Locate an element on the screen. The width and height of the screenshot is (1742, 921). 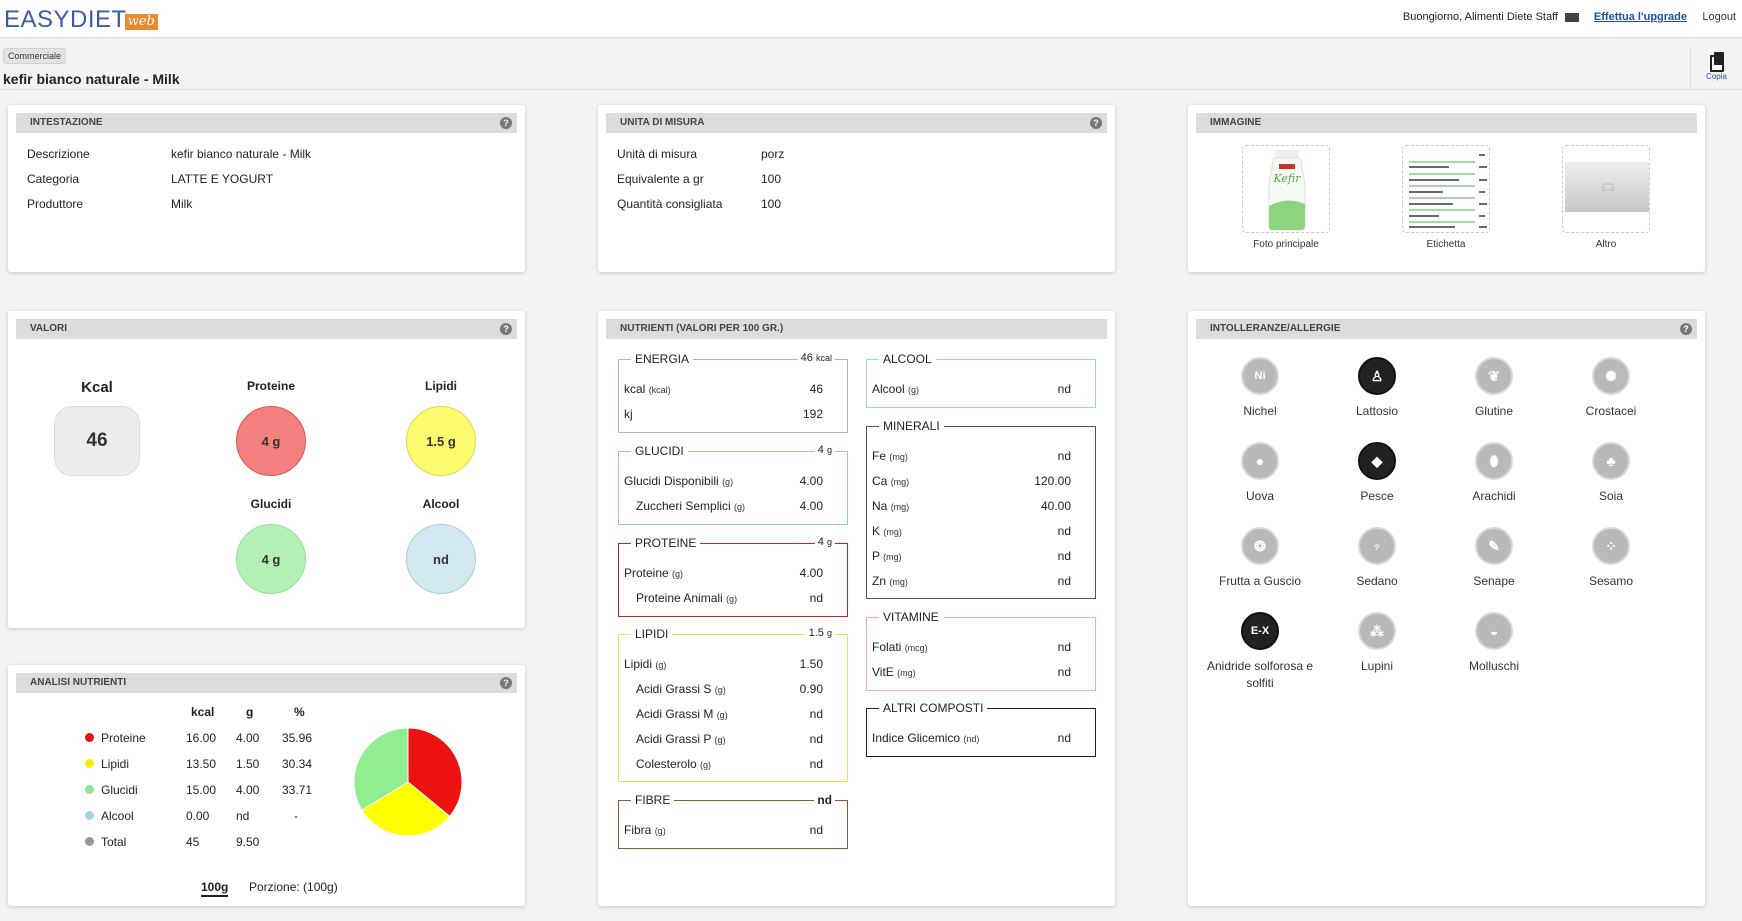
field-value: LATTE E YOGURT is located at coordinates (222, 179).